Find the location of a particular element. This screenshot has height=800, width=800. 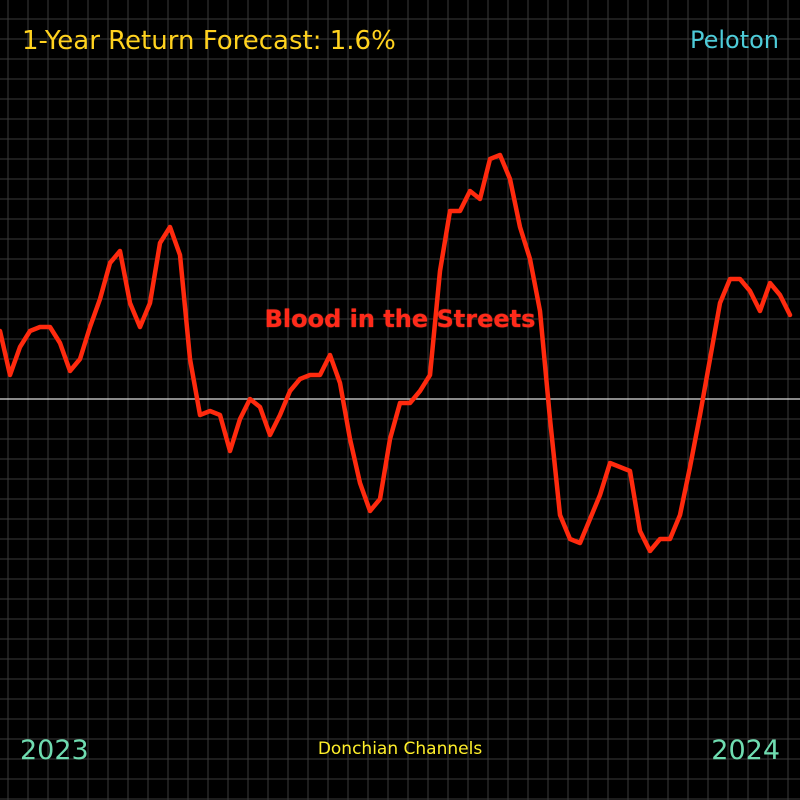

ticker-label: Peloton is located at coordinates (734, 40).